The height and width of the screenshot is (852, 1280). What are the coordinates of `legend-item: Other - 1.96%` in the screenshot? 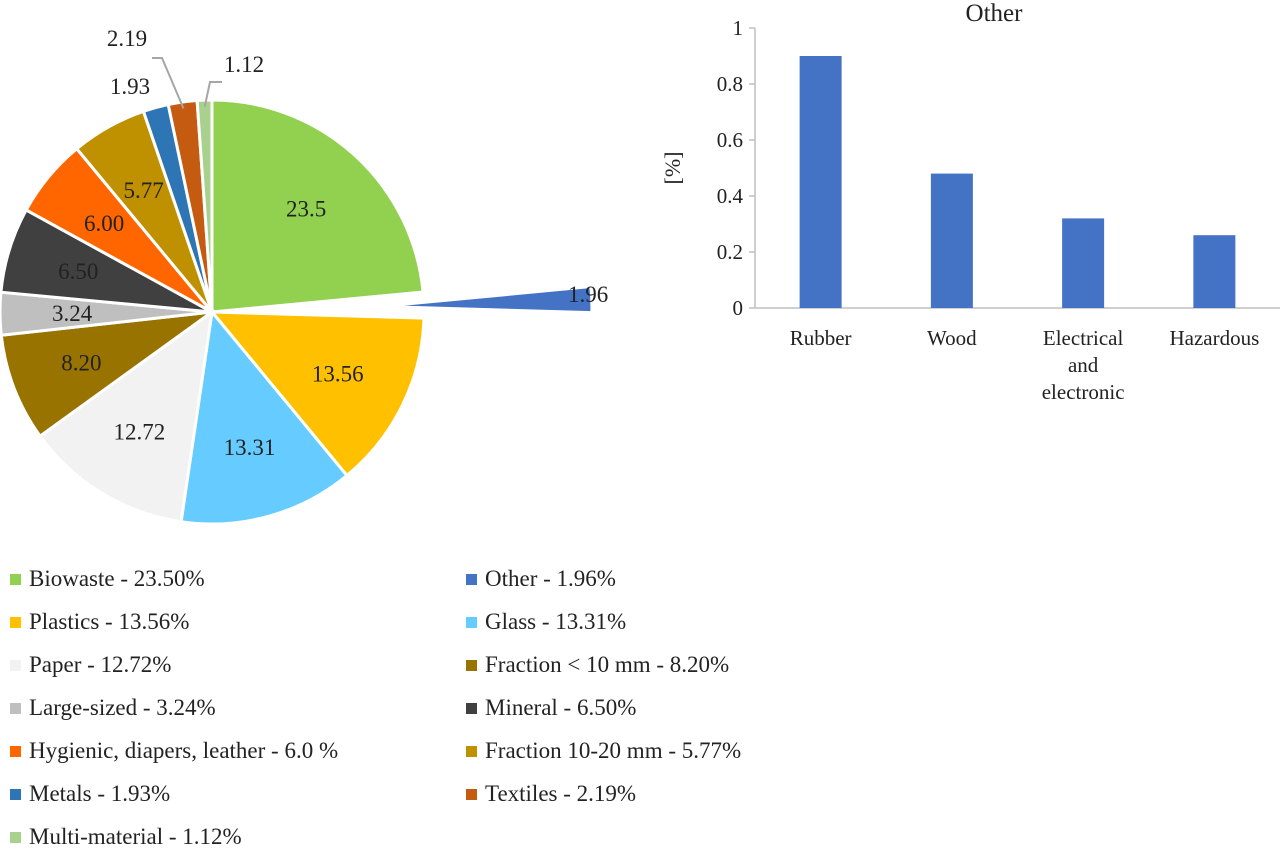 It's located at (541, 579).